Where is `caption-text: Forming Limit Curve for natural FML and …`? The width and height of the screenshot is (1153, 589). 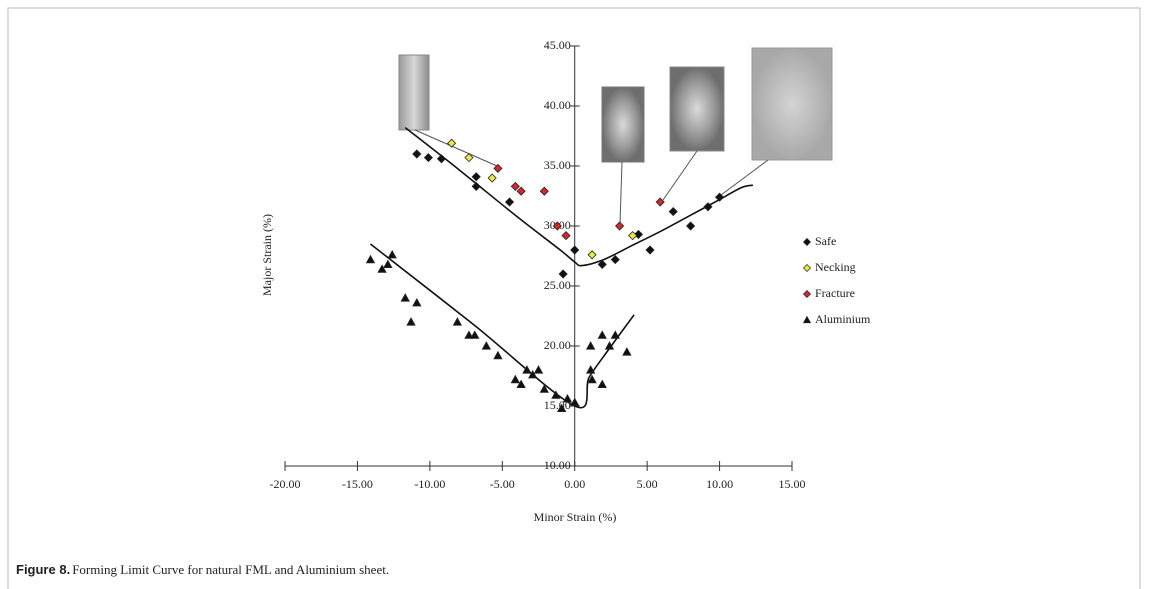 caption-text: Forming Limit Curve for natural FML and … is located at coordinates (230, 569).